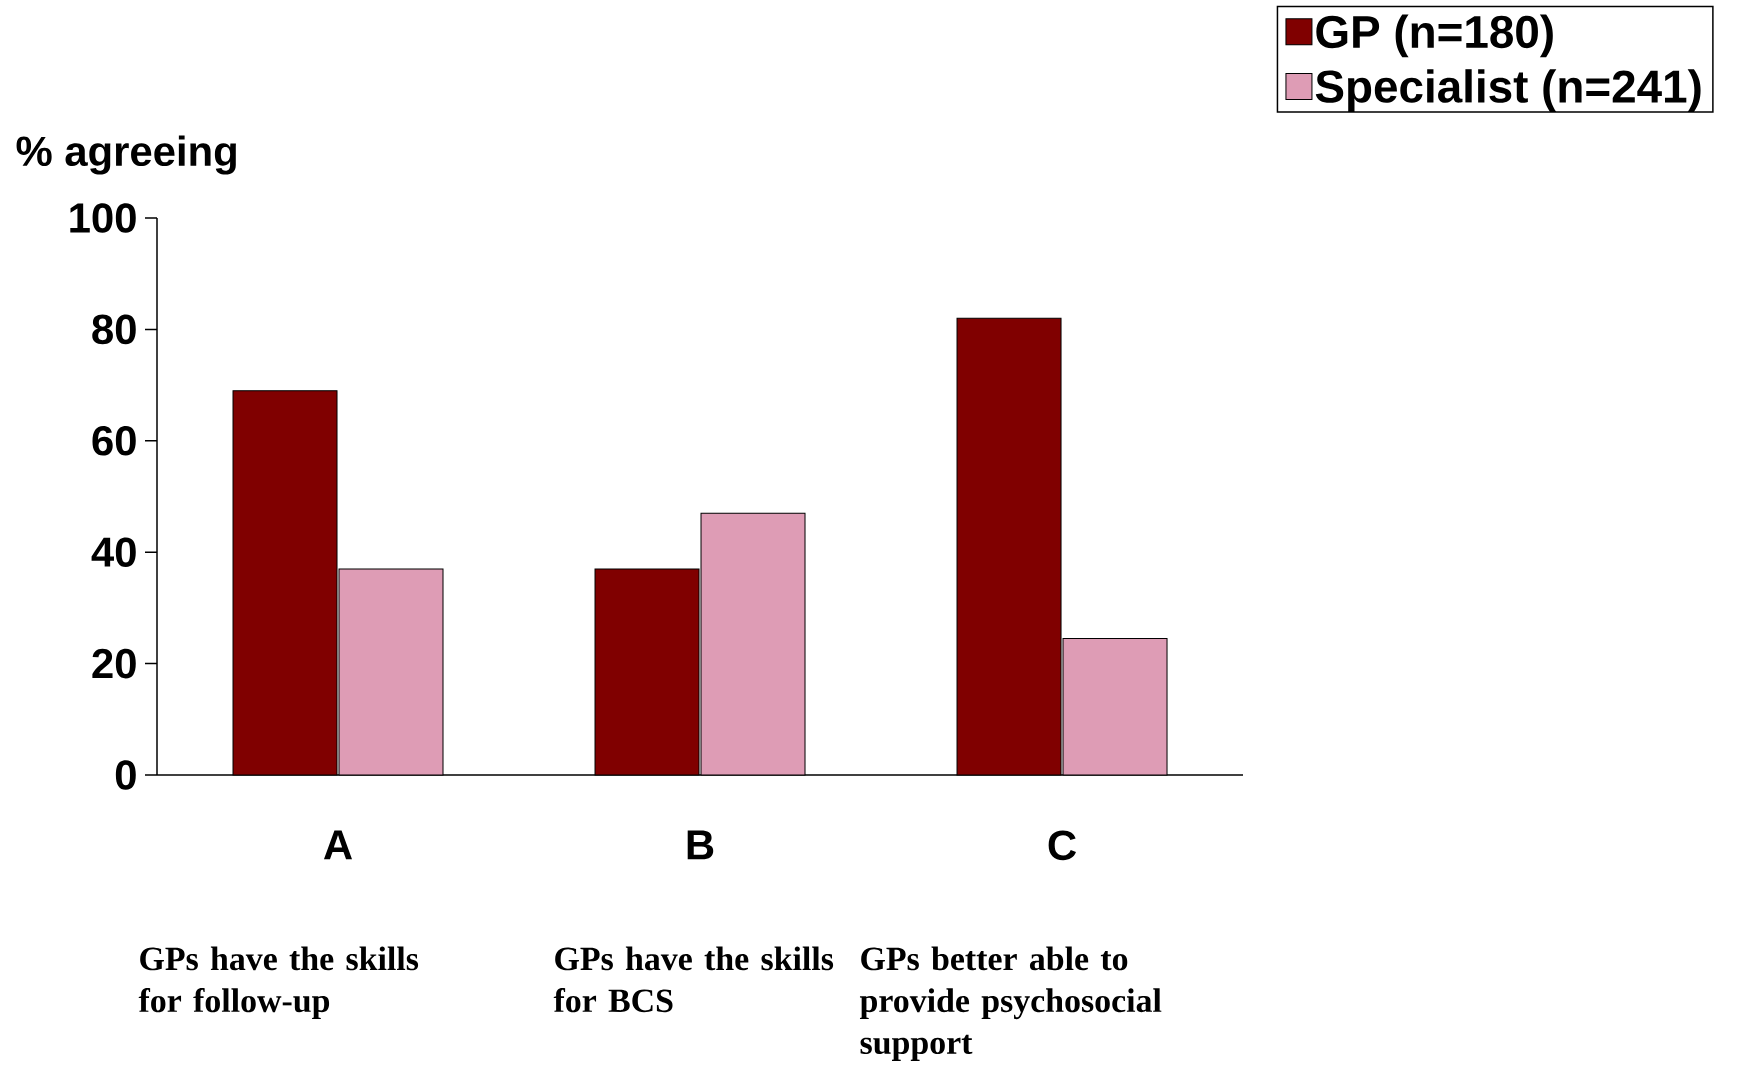  What do you see at coordinates (103, 218) in the screenshot?
I see `y-tick-label: 100` at bounding box center [103, 218].